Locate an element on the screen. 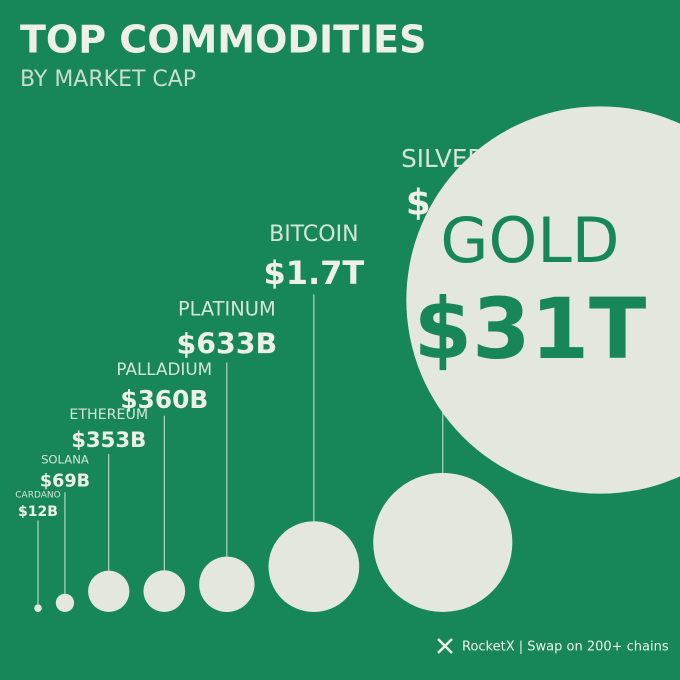  bubble-value: $69B is located at coordinates (65, 482).